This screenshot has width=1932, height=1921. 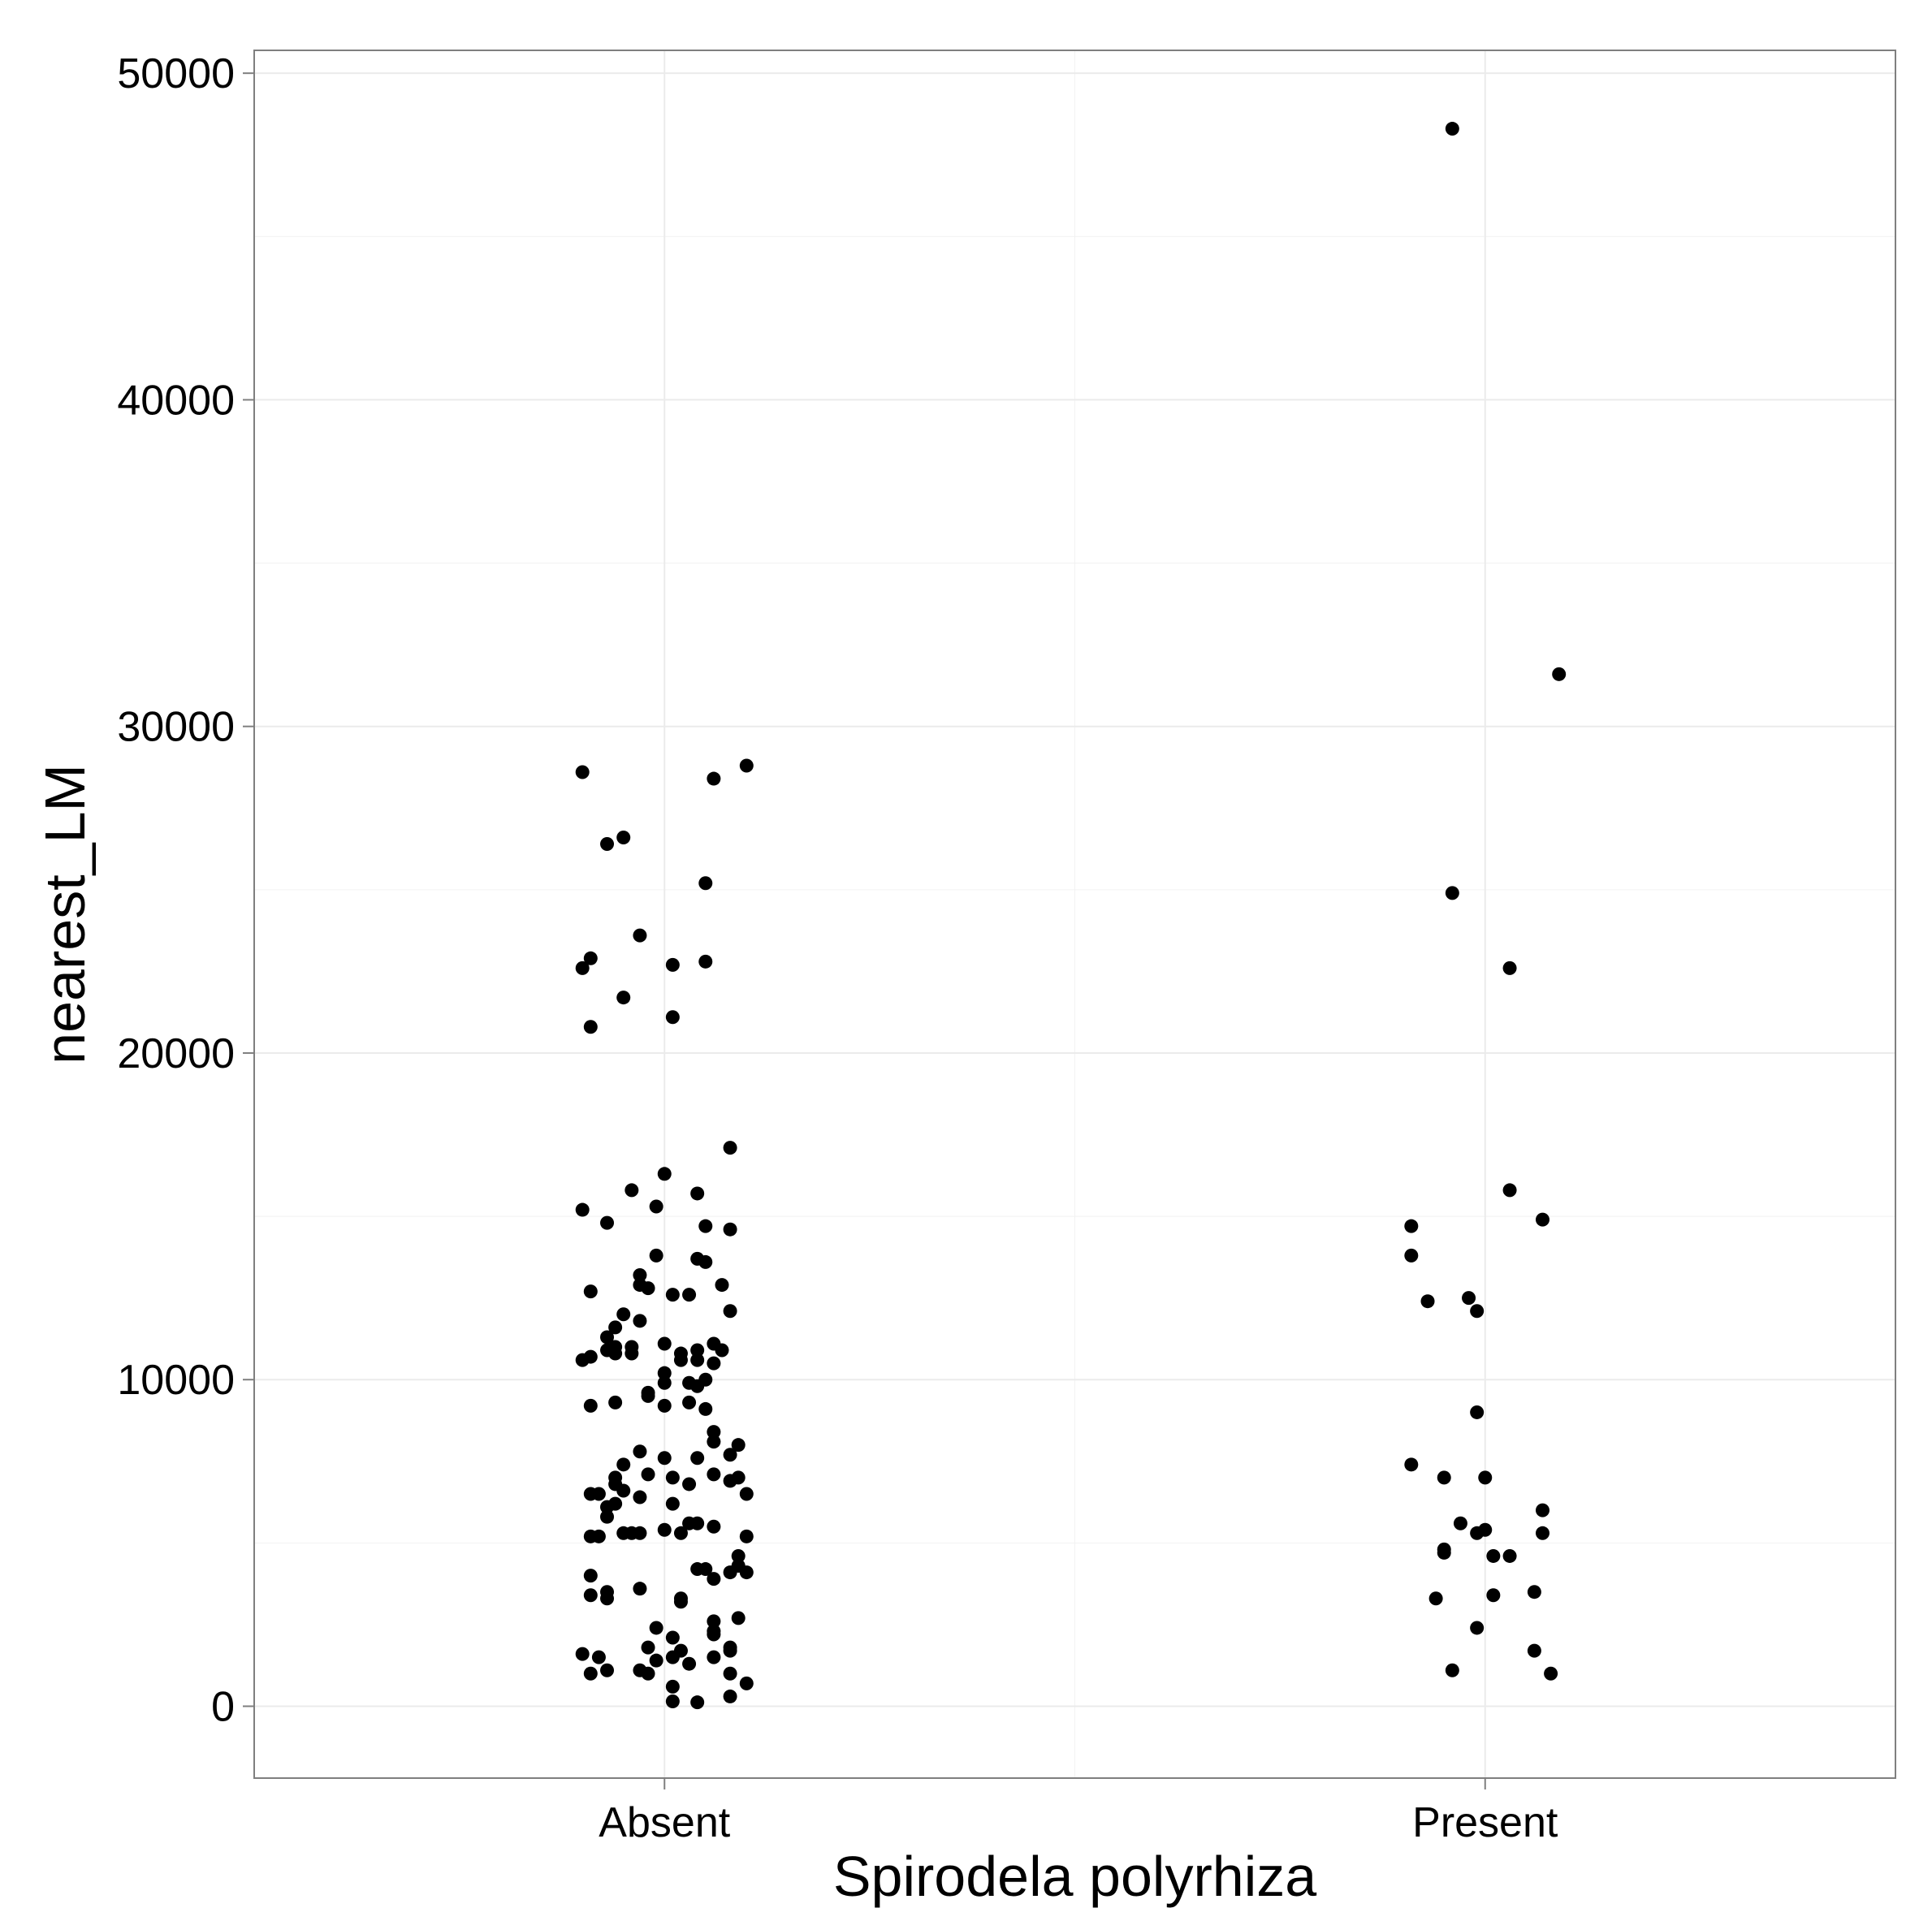 I want to click on y-tick-label: 50000, so click(x=176, y=73).